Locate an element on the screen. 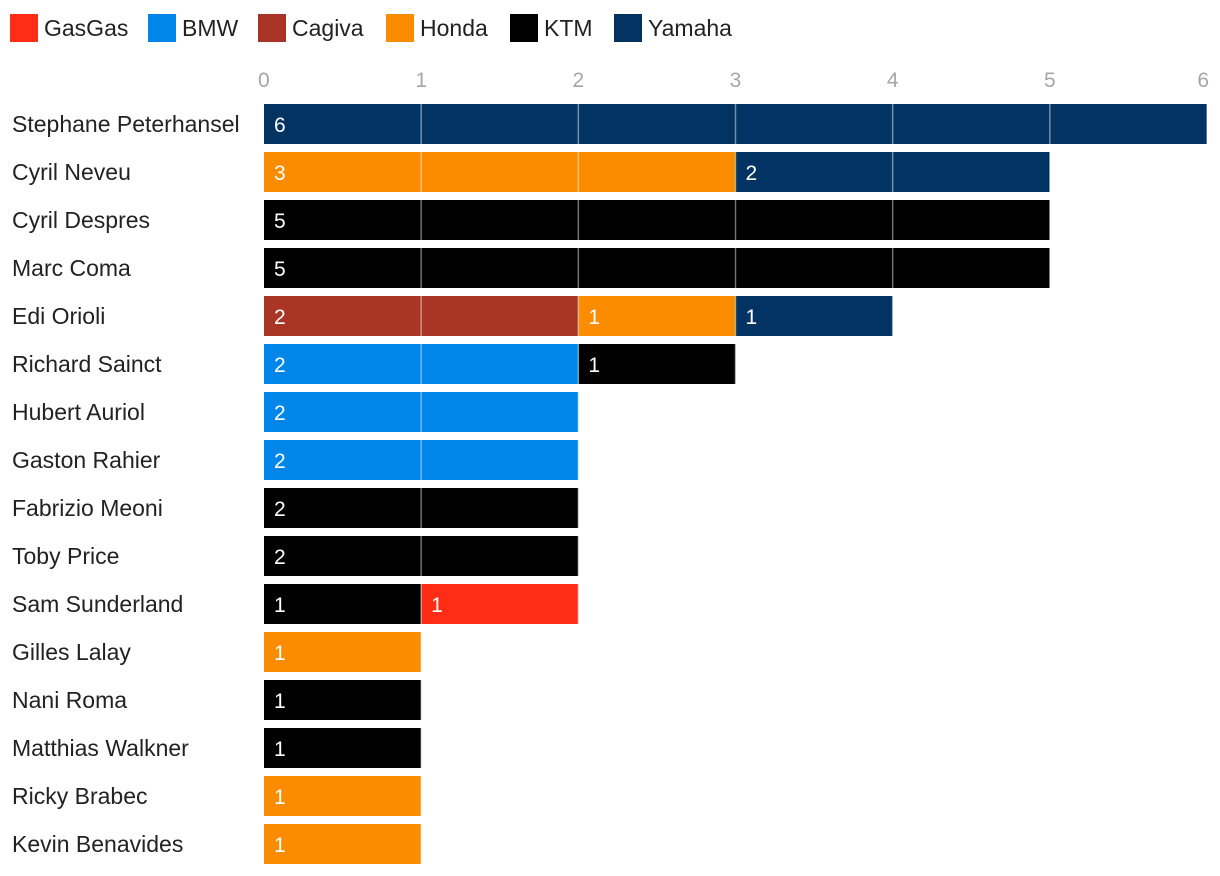  category-label: Toby Price is located at coordinates (65, 556).